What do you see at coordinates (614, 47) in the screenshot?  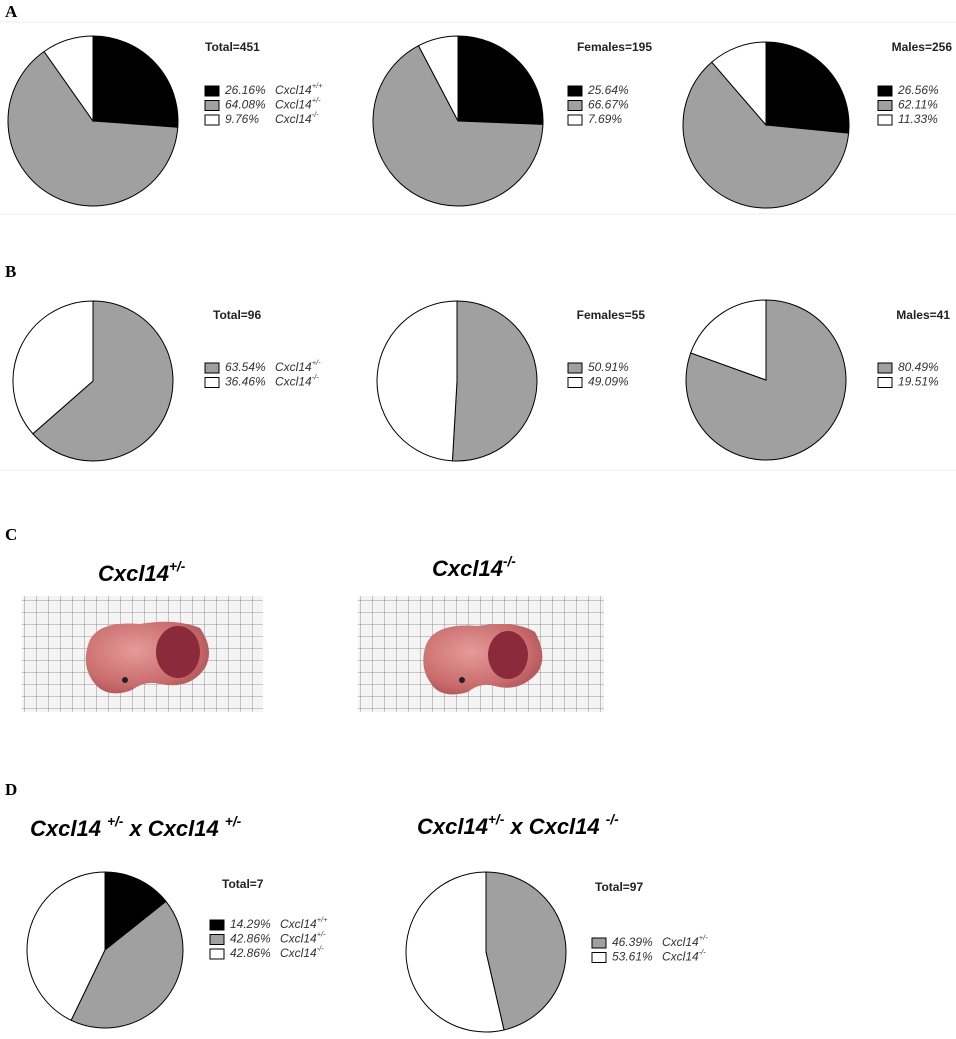 I see `chart-title: Females=195` at bounding box center [614, 47].